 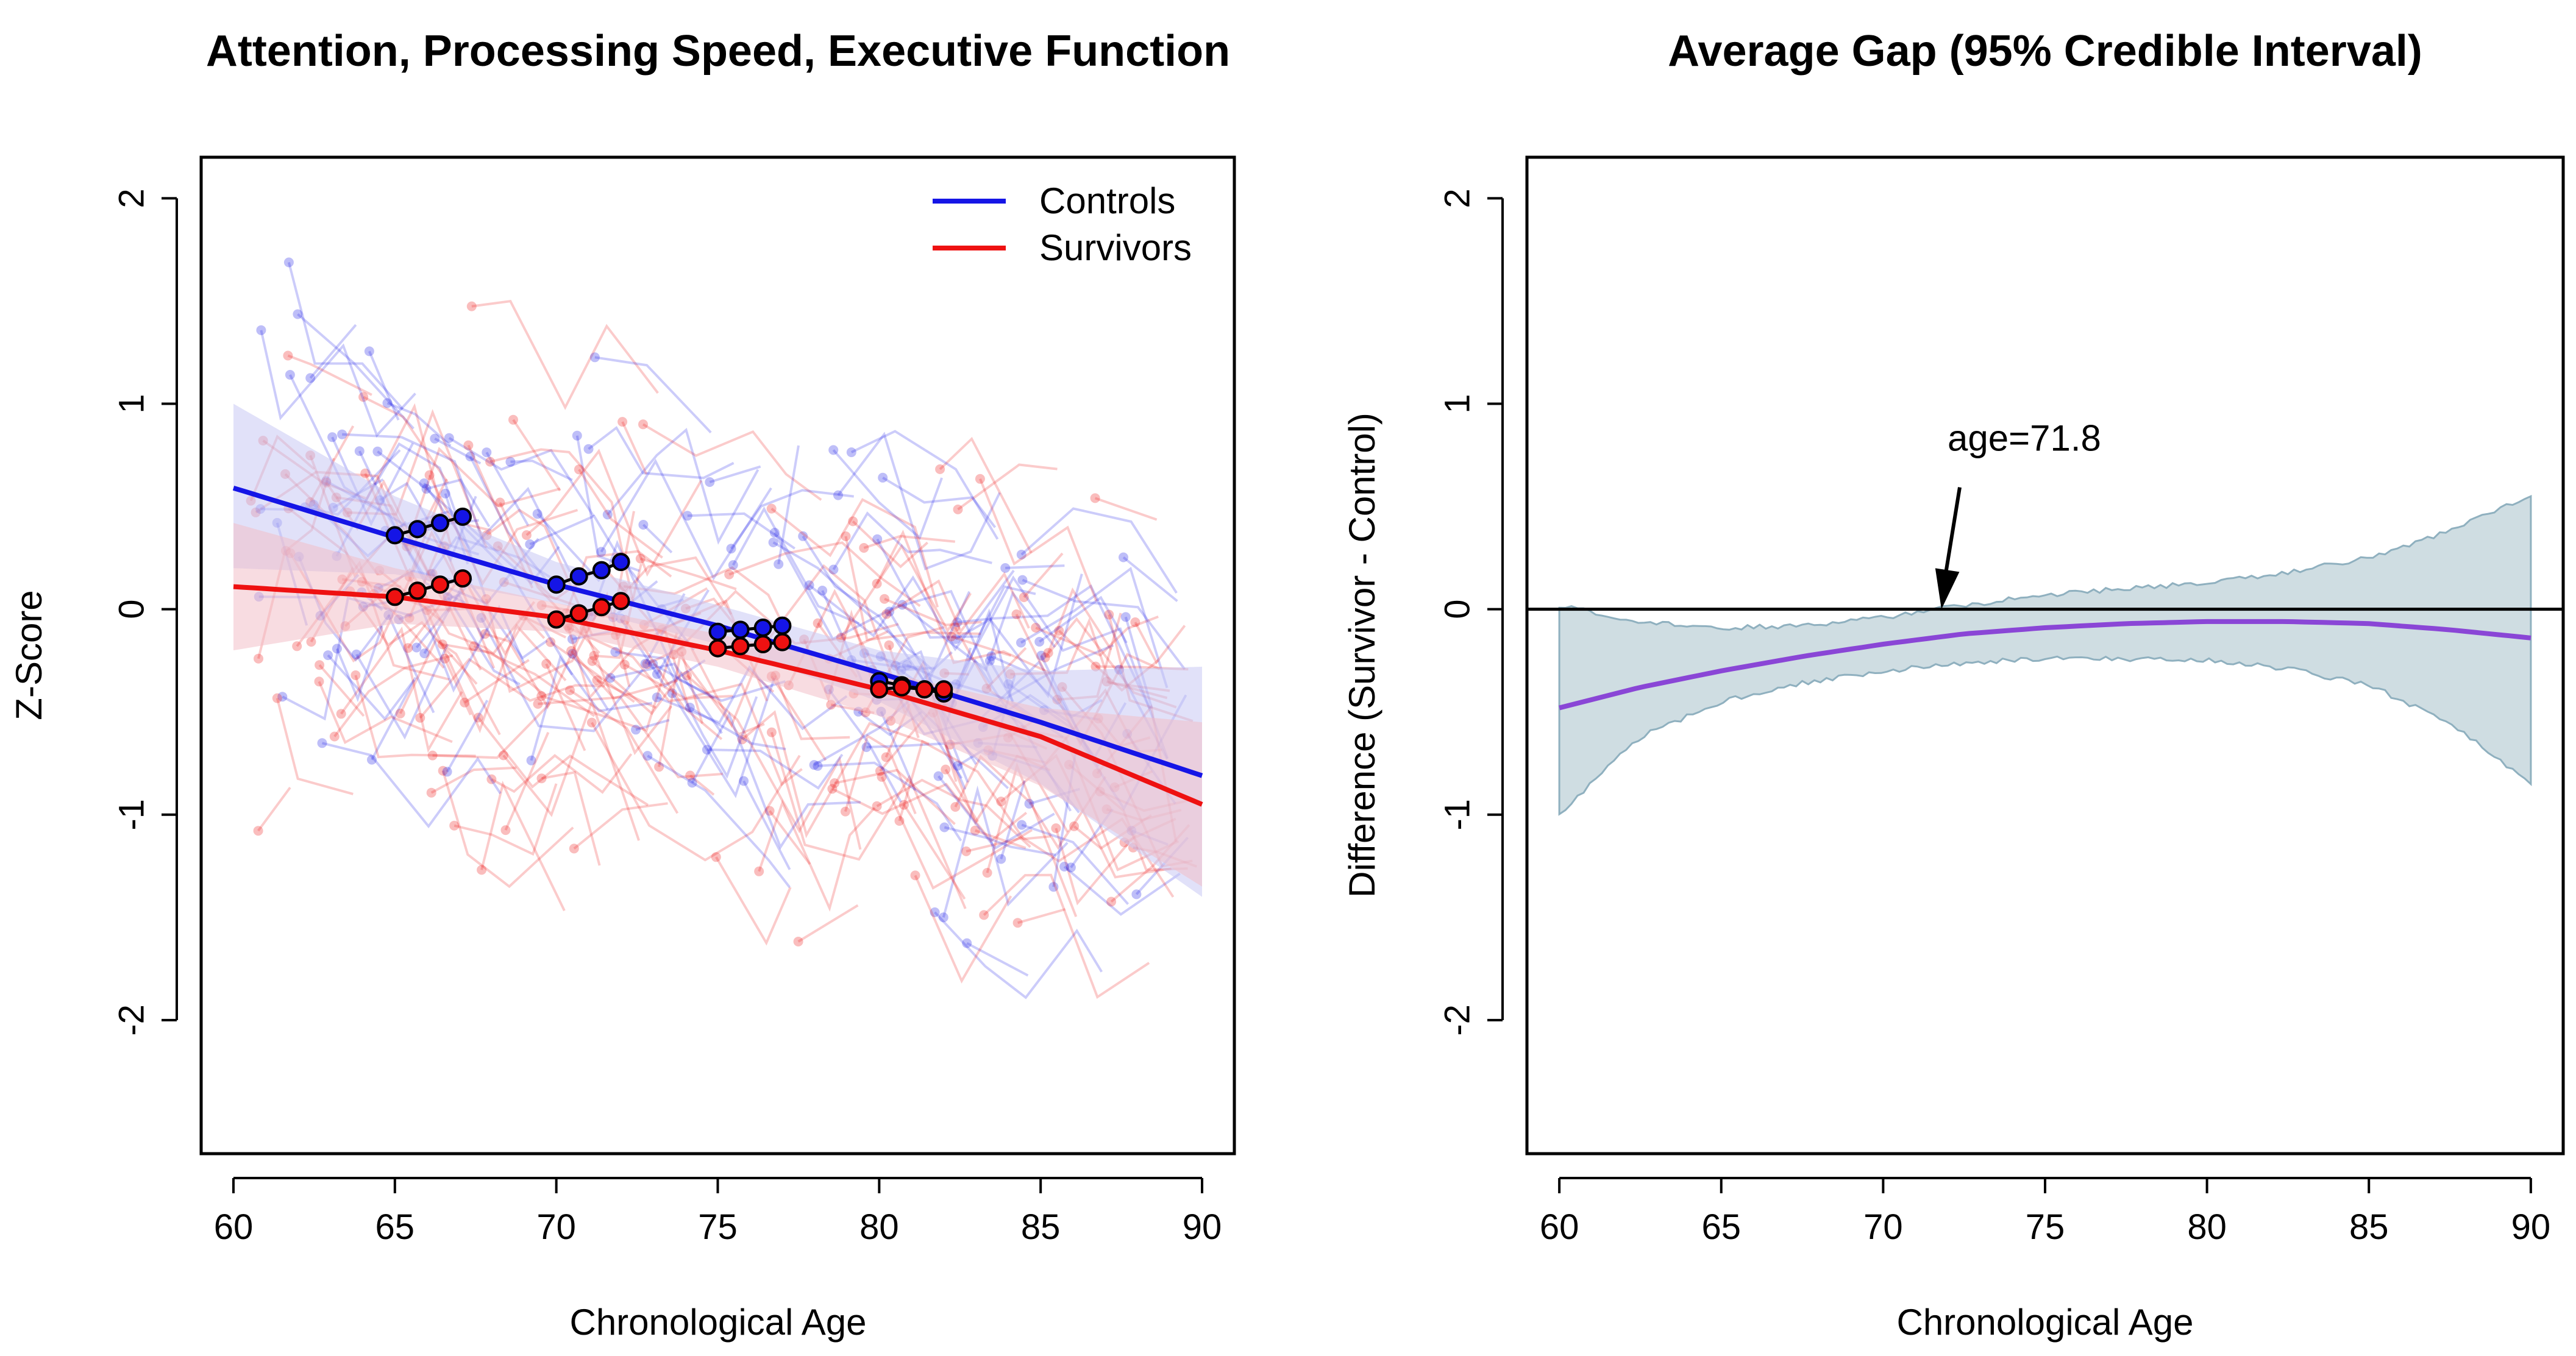 What do you see at coordinates (718, 1212) in the screenshot?
I see `left-x-axis: 60 65 70 75 80 85 90` at bounding box center [718, 1212].